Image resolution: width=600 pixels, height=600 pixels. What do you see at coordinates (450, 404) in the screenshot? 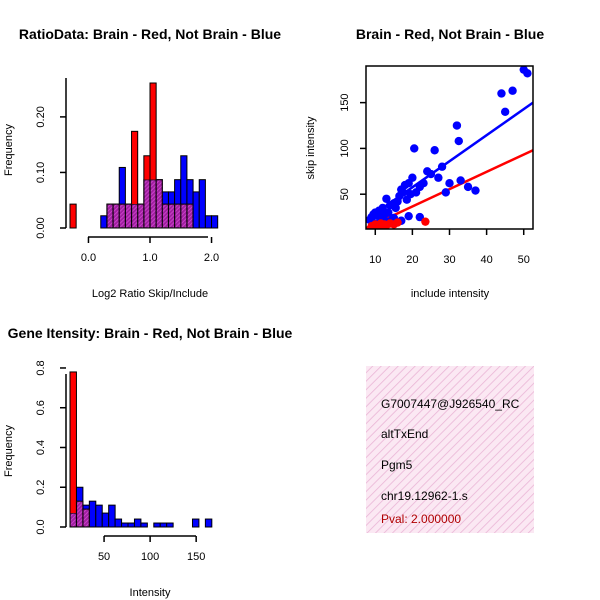
I see `info-probe-id: G7007447@J926540_RC` at bounding box center [450, 404].